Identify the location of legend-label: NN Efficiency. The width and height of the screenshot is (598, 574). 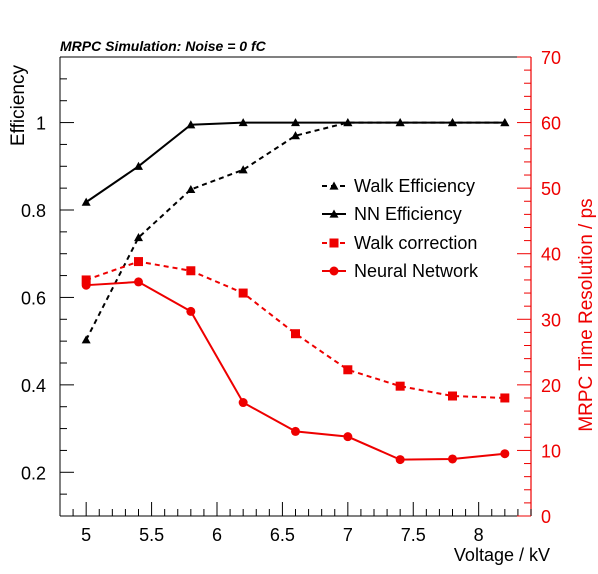
(408, 214).